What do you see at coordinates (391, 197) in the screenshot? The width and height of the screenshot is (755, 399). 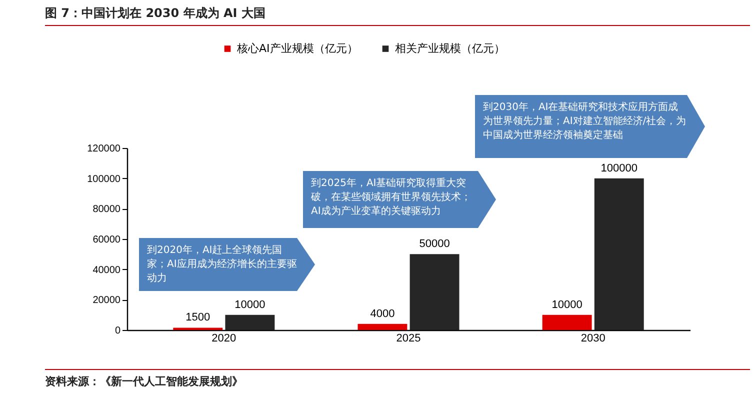 I see `annotation: 到2025年，AI基础研究取得重大突破，在某些领域拥有世界领先技术；AI成为产业变革的关键驱动力` at bounding box center [391, 197].